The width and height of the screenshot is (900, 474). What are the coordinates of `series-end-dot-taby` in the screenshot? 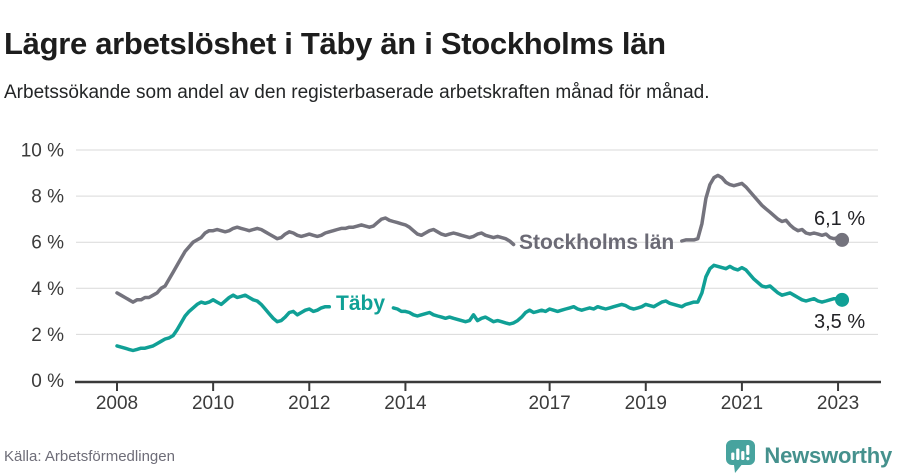 It's located at (842, 299).